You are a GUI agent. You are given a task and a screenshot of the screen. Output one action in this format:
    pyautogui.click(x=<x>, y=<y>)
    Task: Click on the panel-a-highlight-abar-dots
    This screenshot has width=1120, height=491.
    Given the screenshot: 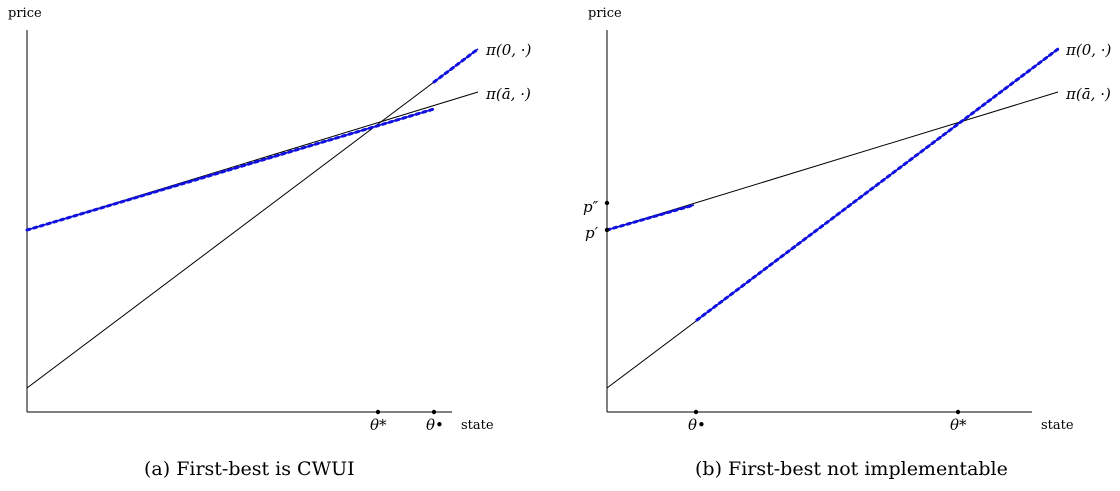 What is the action you would take?
    pyautogui.click(x=230, y=169)
    